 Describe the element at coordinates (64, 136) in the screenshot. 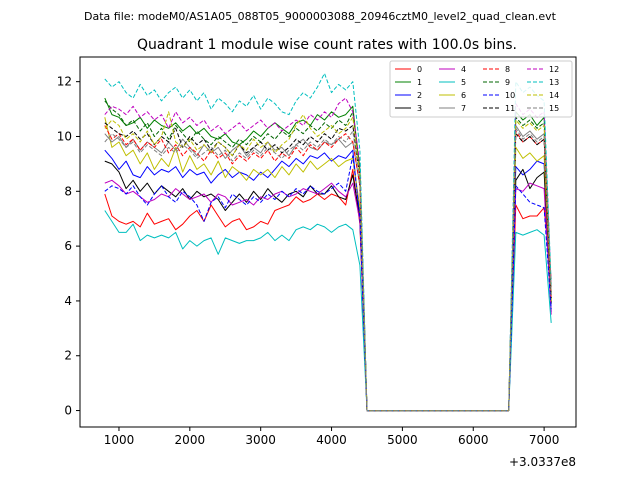

I see `y-tick-label: 10` at that location.